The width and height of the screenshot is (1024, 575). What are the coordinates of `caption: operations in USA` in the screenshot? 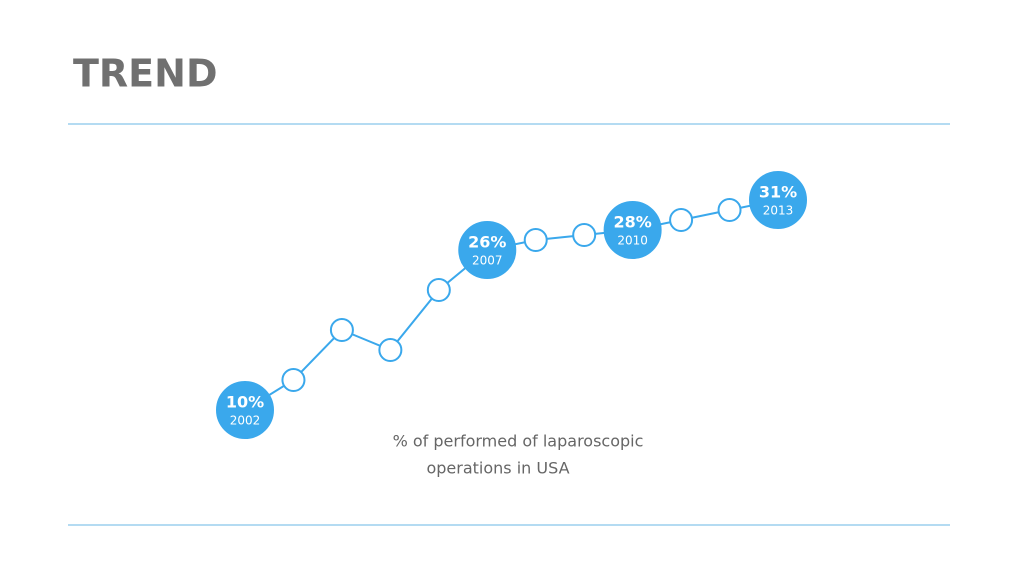 It's located at (497, 468).